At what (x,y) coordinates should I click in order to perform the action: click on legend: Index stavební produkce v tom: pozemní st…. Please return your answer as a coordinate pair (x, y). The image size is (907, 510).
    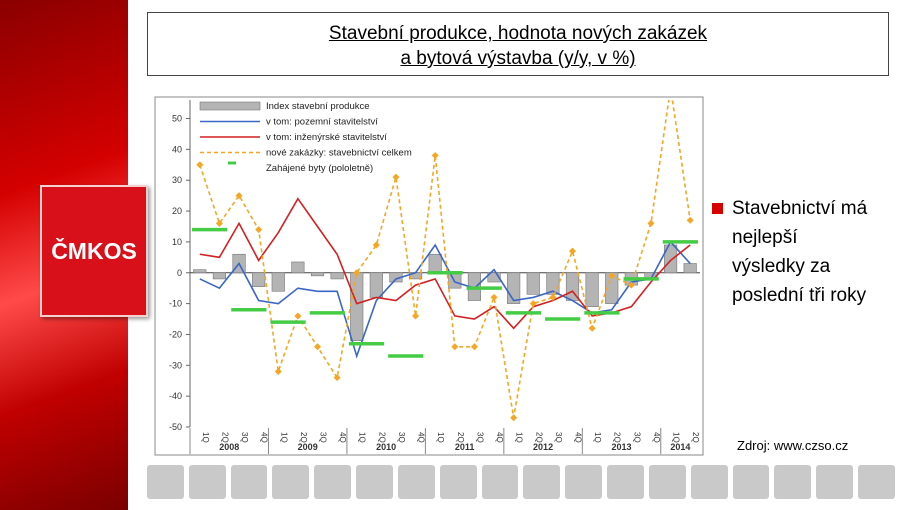
    Looking at the image, I should click on (305, 137).